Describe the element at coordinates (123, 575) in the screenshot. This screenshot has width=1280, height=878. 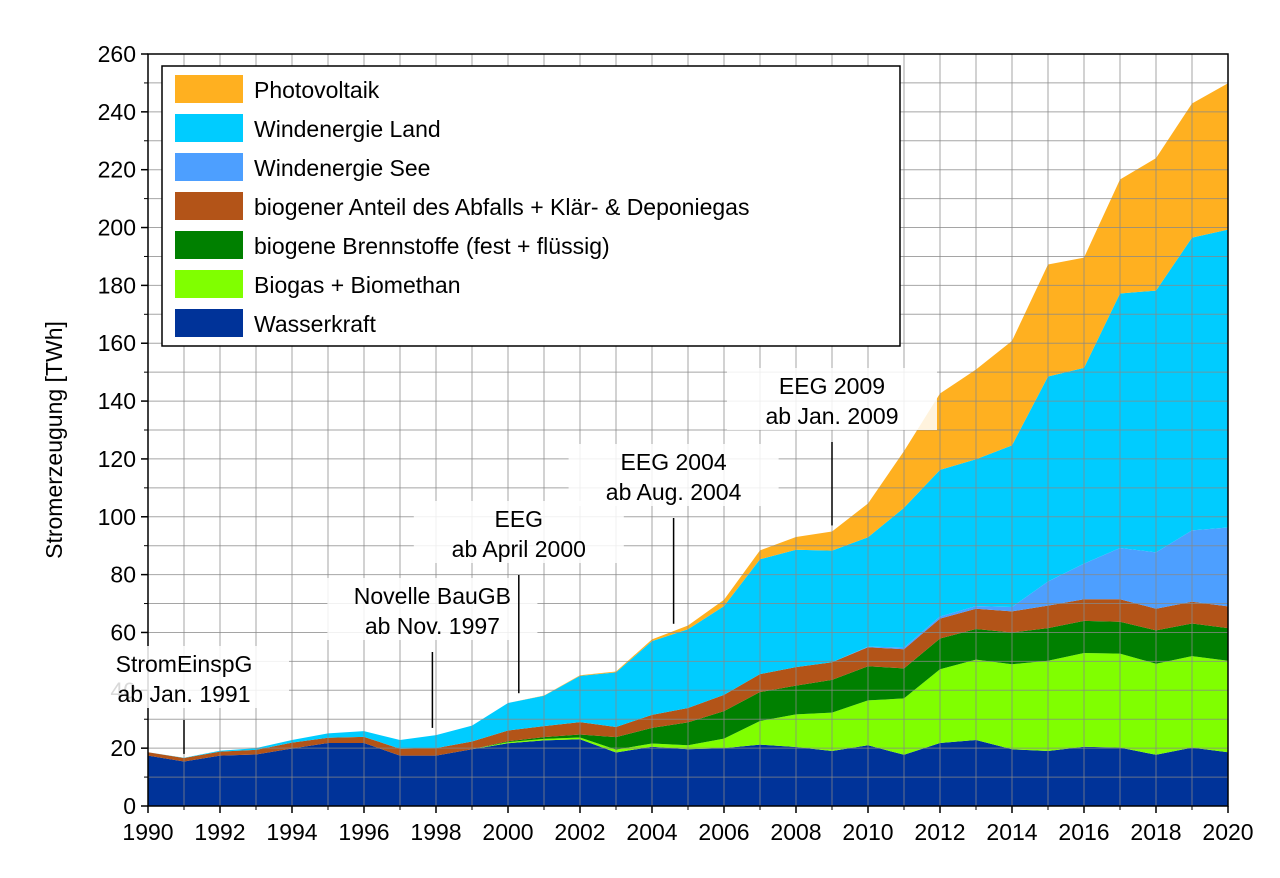
I see `y-tick-label: 80` at that location.